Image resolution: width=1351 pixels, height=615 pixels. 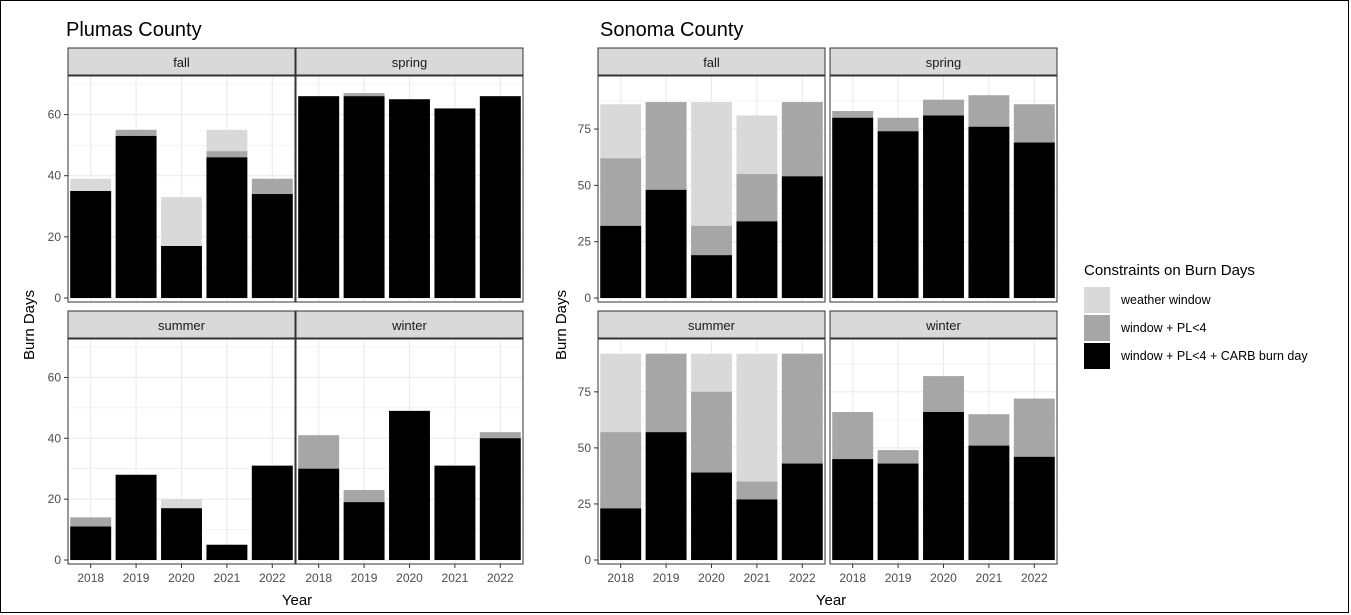 I want to click on sonoma-county-summer-bar-2019-window-pl-4-carb-burn-day, so click(x=666, y=496).